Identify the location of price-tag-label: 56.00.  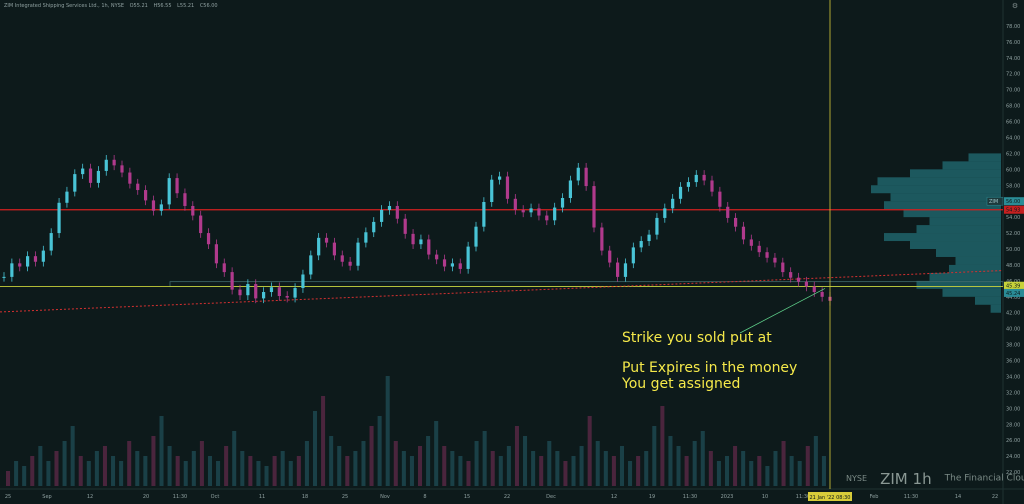
(1013, 202).